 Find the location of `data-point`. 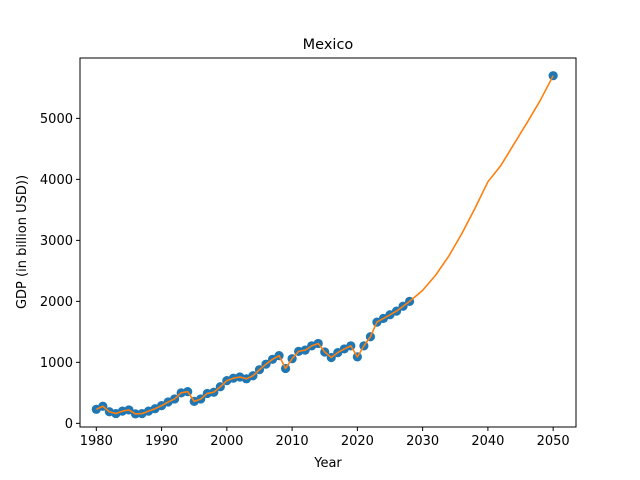

data-point is located at coordinates (553, 76).